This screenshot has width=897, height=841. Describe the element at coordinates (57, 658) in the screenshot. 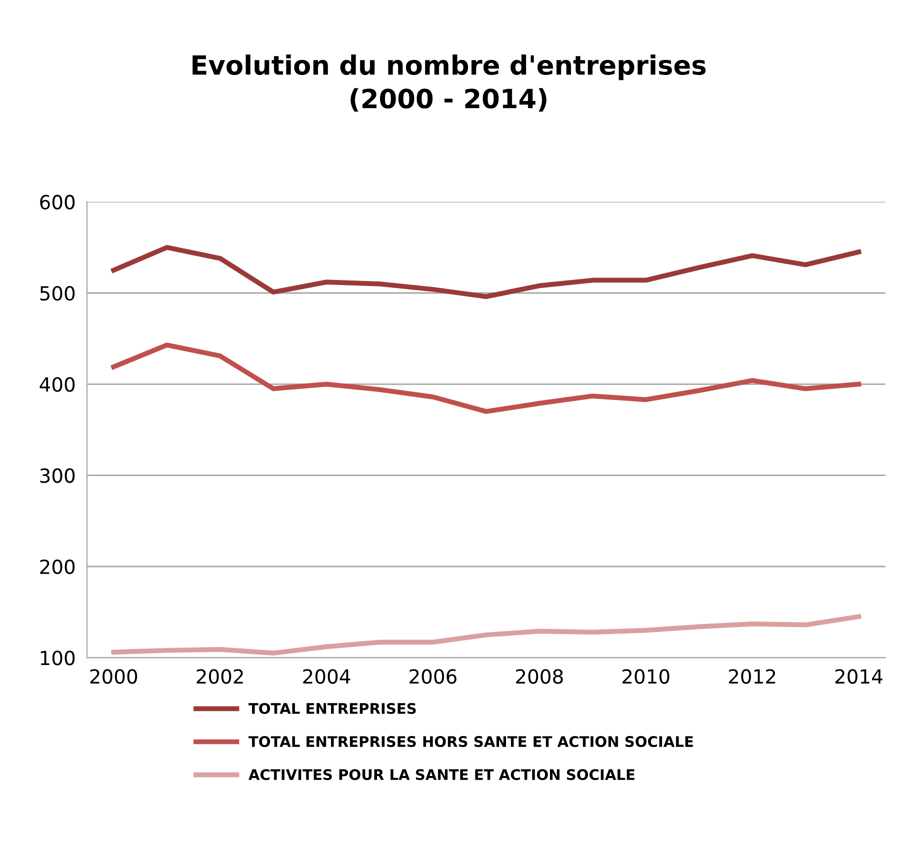

I see `y-tick-label: 100` at that location.